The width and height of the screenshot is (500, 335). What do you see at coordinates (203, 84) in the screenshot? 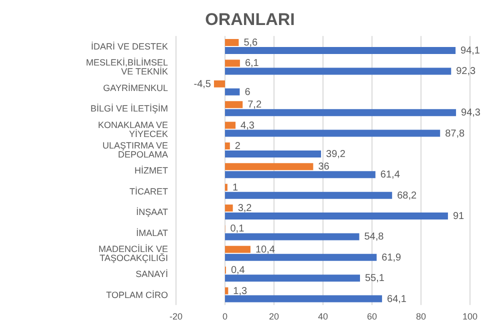
I see `data-label: -4,5` at bounding box center [203, 84].